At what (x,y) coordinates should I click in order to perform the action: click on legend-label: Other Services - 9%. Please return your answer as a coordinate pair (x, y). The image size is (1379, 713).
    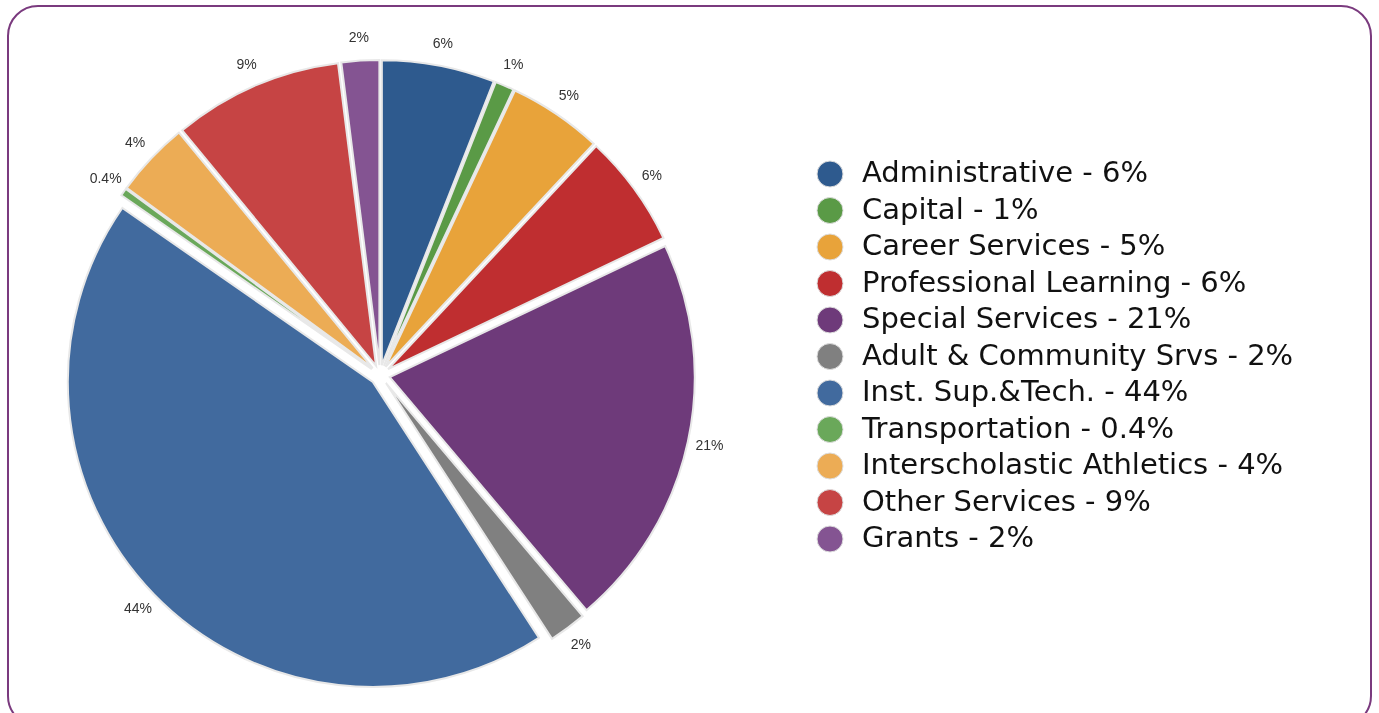
    Looking at the image, I should click on (1006, 500).